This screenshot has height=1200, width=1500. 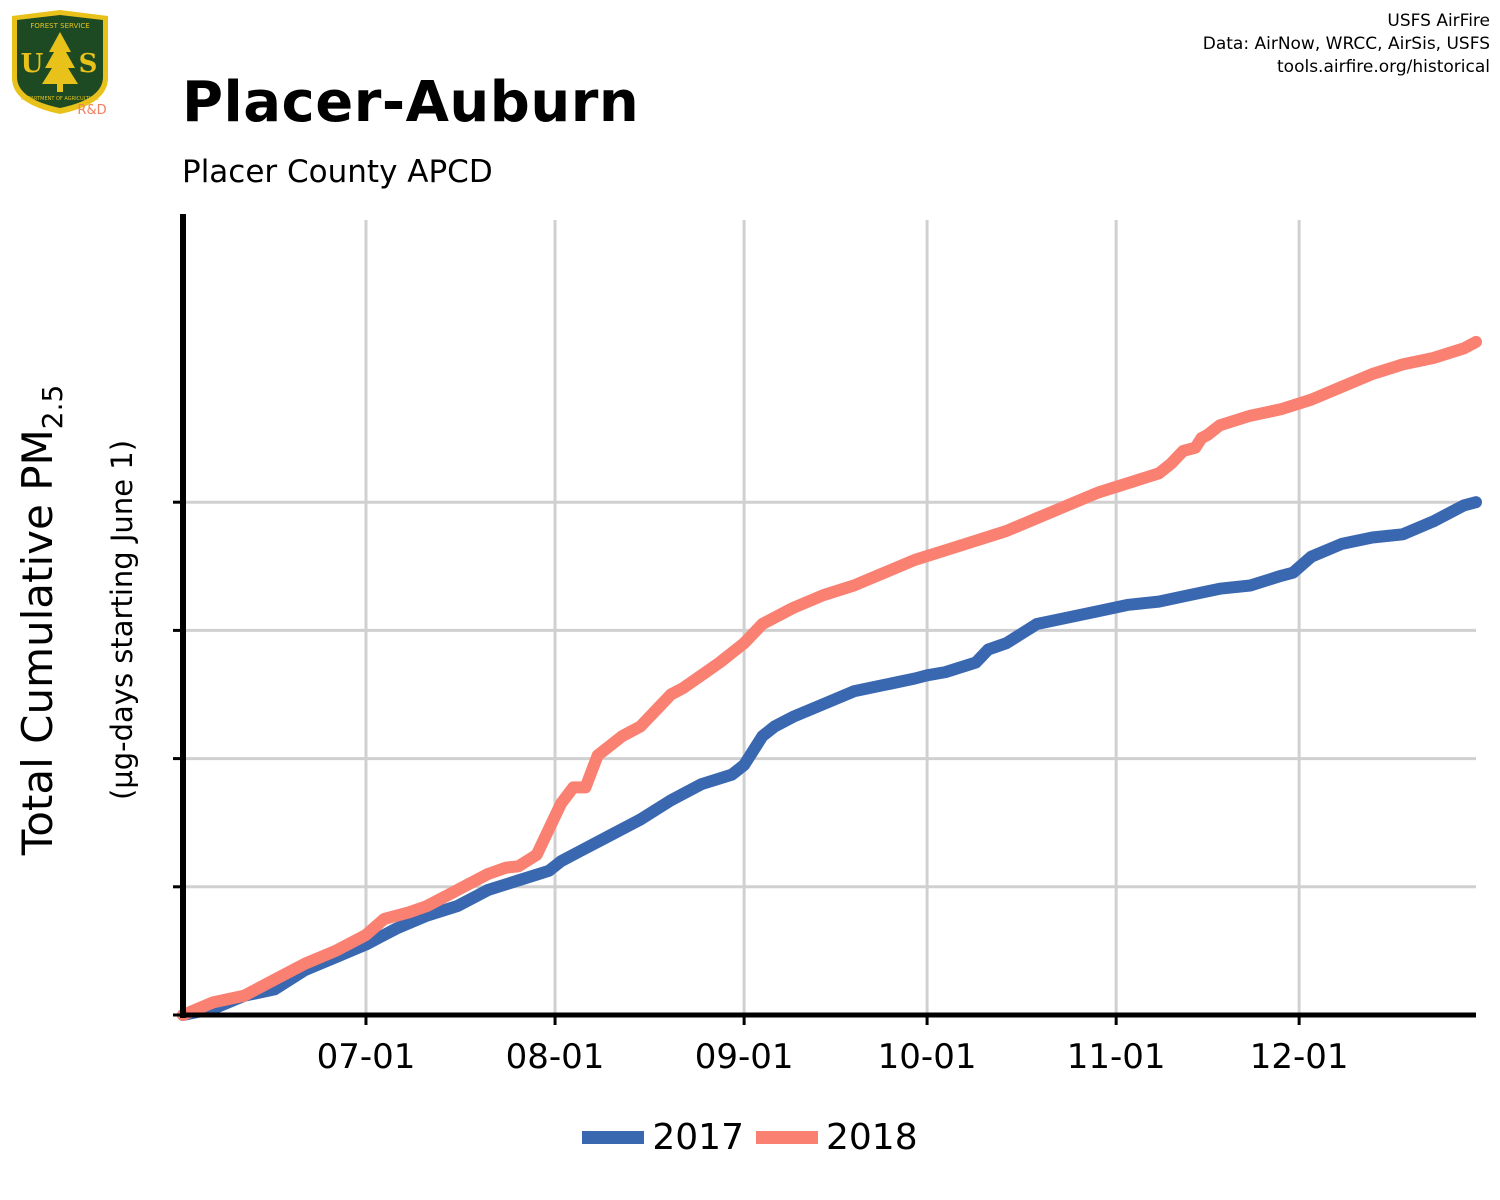 I want to click on legend-item-2017: 2017, so click(x=663, y=1137).